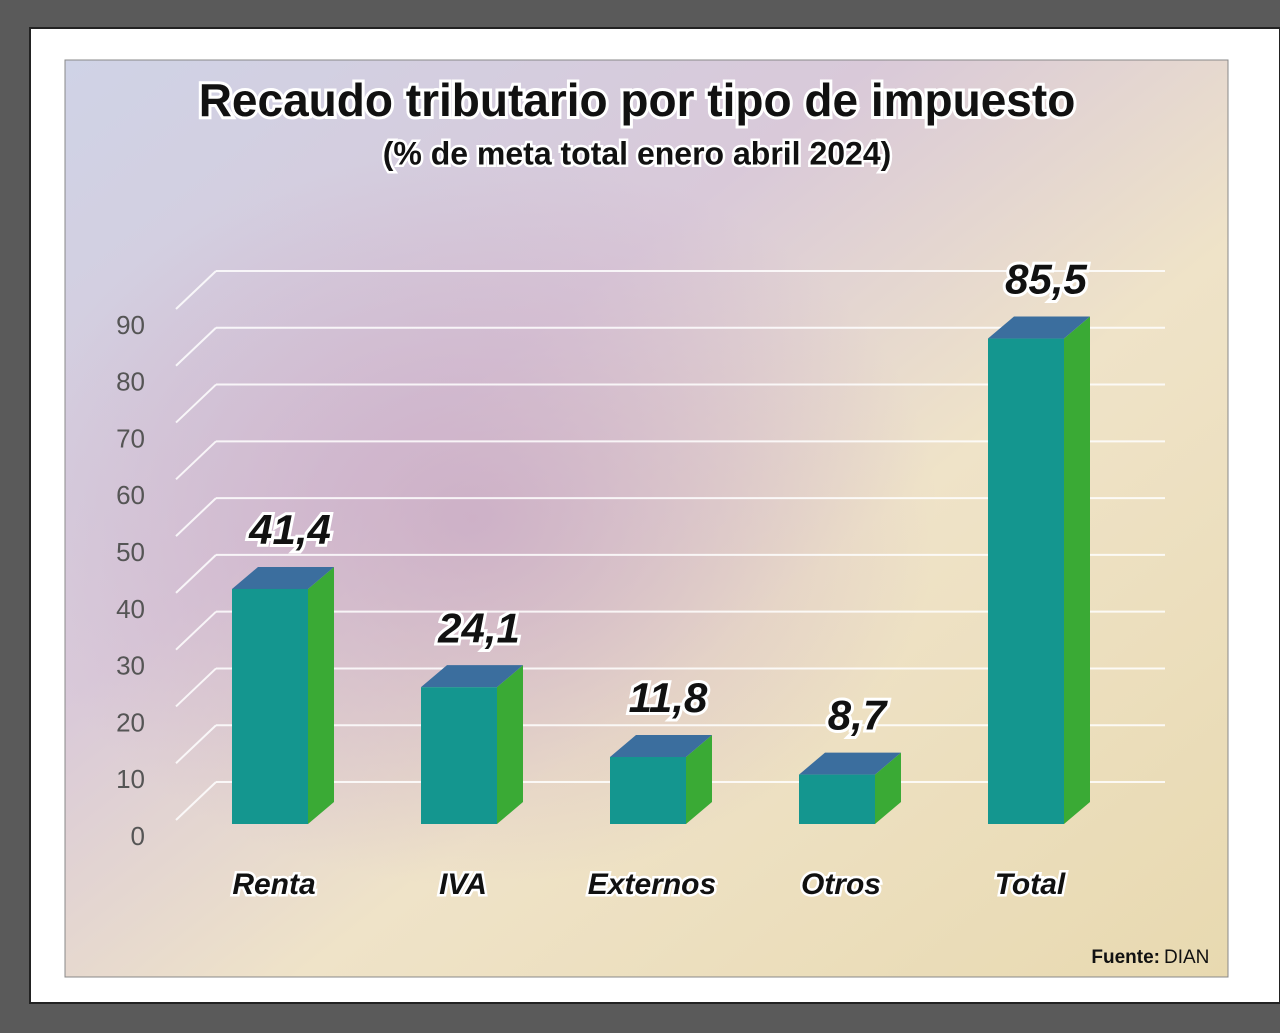 Image resolution: width=1280 pixels, height=1033 pixels. I want to click on y-tick-label: 70, so click(130, 438).